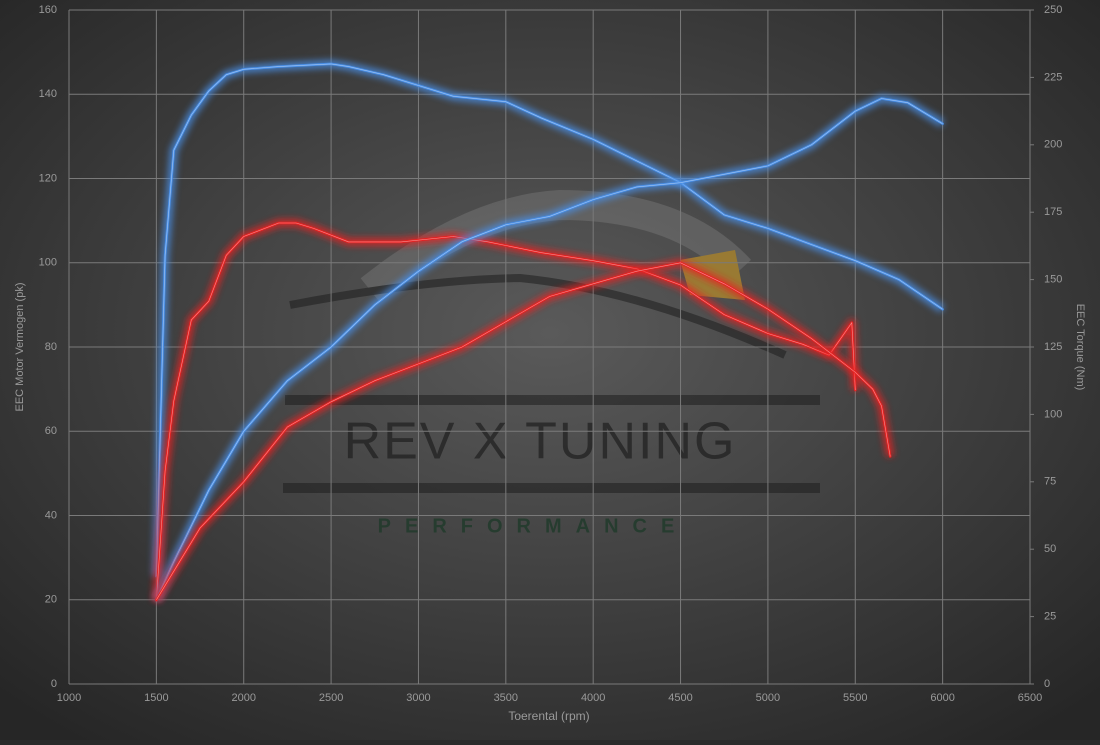 The image size is (1100, 745). I want to click on y-tick-label: 160, so click(48, 10).